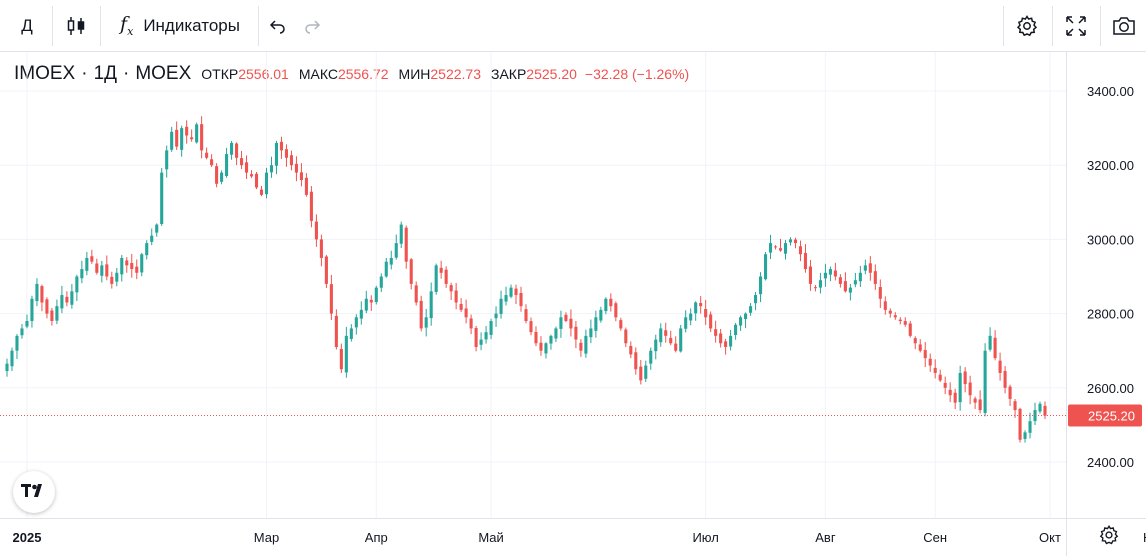 The height and width of the screenshot is (556, 1146). I want to click on settings-button, so click(1027, 25).